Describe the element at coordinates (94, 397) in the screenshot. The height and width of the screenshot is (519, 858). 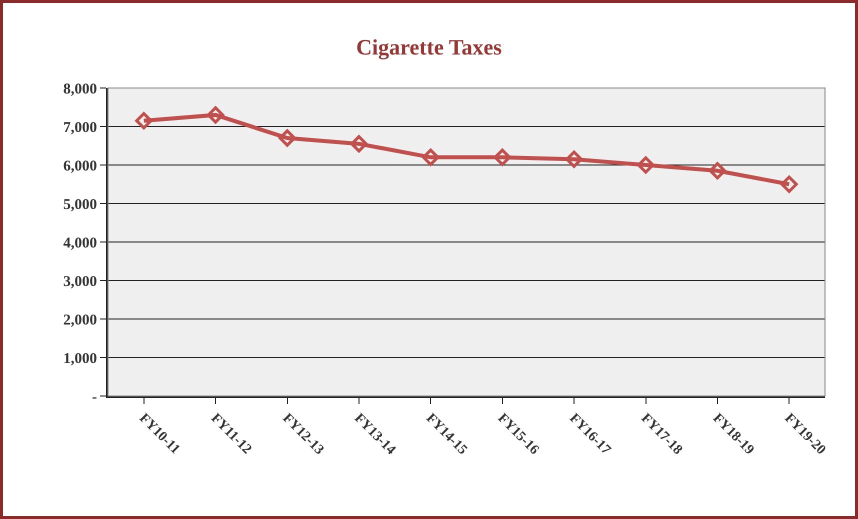
I see `y-tick-label: -` at that location.